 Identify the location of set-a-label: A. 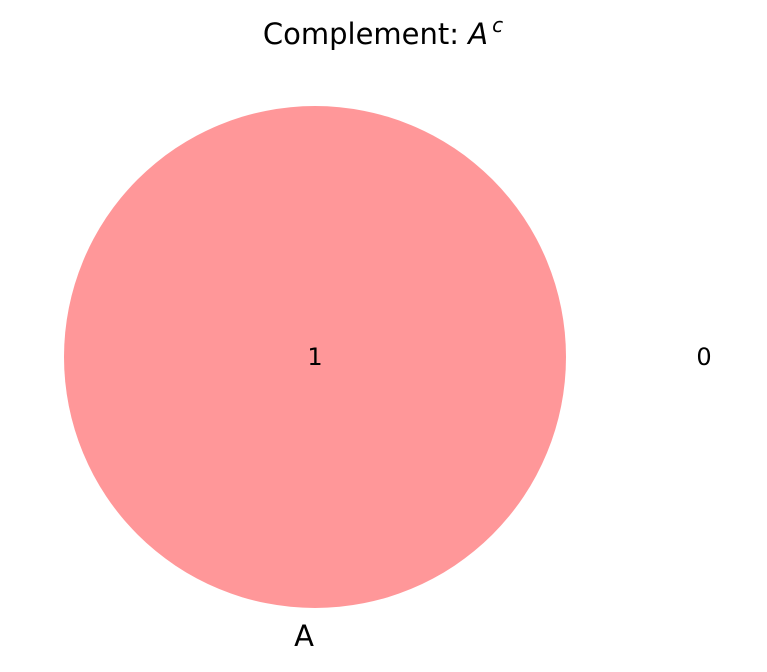
(304, 636).